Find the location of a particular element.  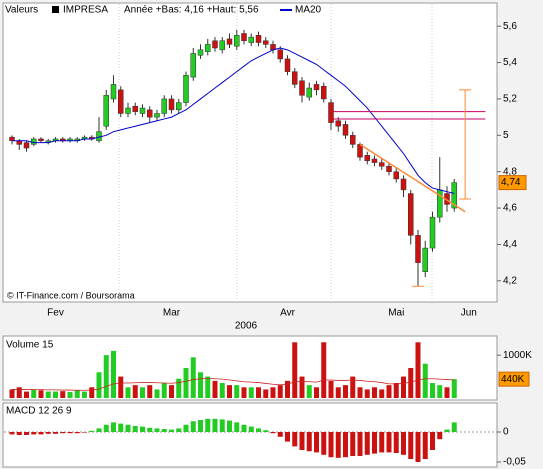

last-value-label: 440K is located at coordinates (513, 379).